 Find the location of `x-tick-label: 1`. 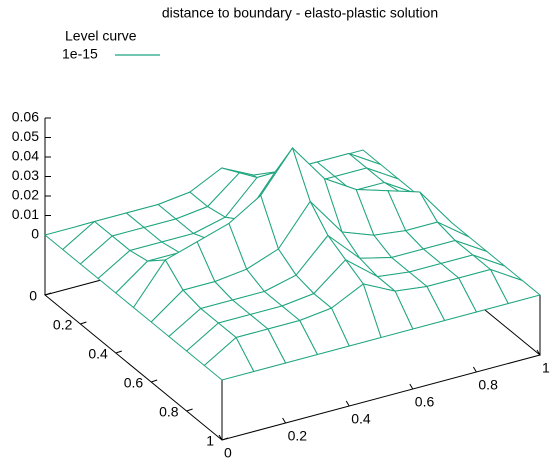

x-tick-label: 1 is located at coordinates (546, 368).